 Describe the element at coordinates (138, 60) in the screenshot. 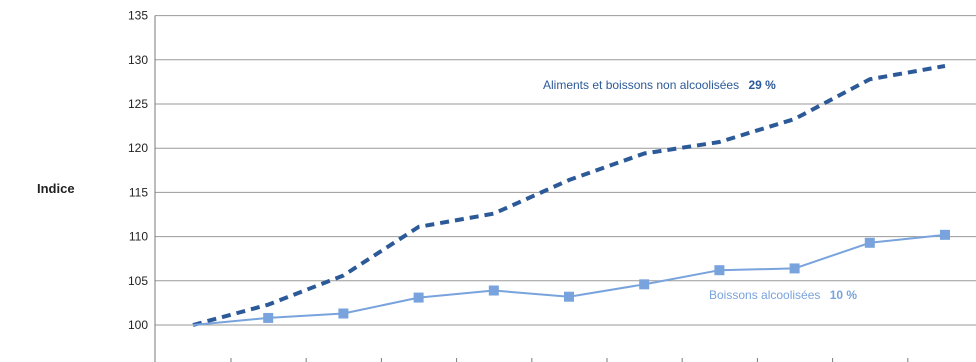

I see `y-tick-label-130: 130` at that location.